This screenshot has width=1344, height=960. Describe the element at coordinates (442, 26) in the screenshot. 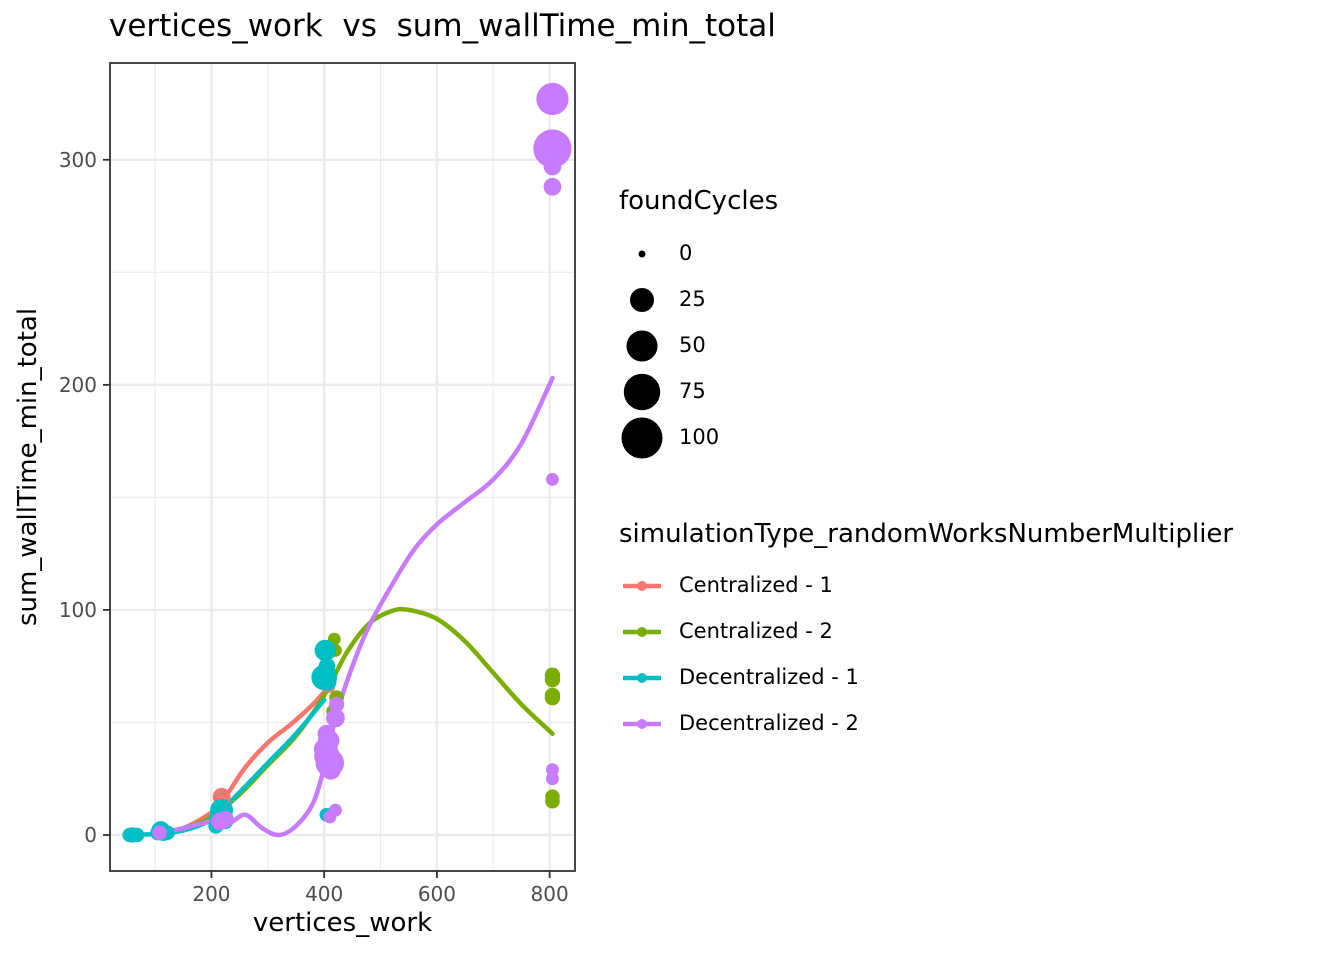

I see `chart-title: vertices_work vs sum_wallTime_min_total` at that location.